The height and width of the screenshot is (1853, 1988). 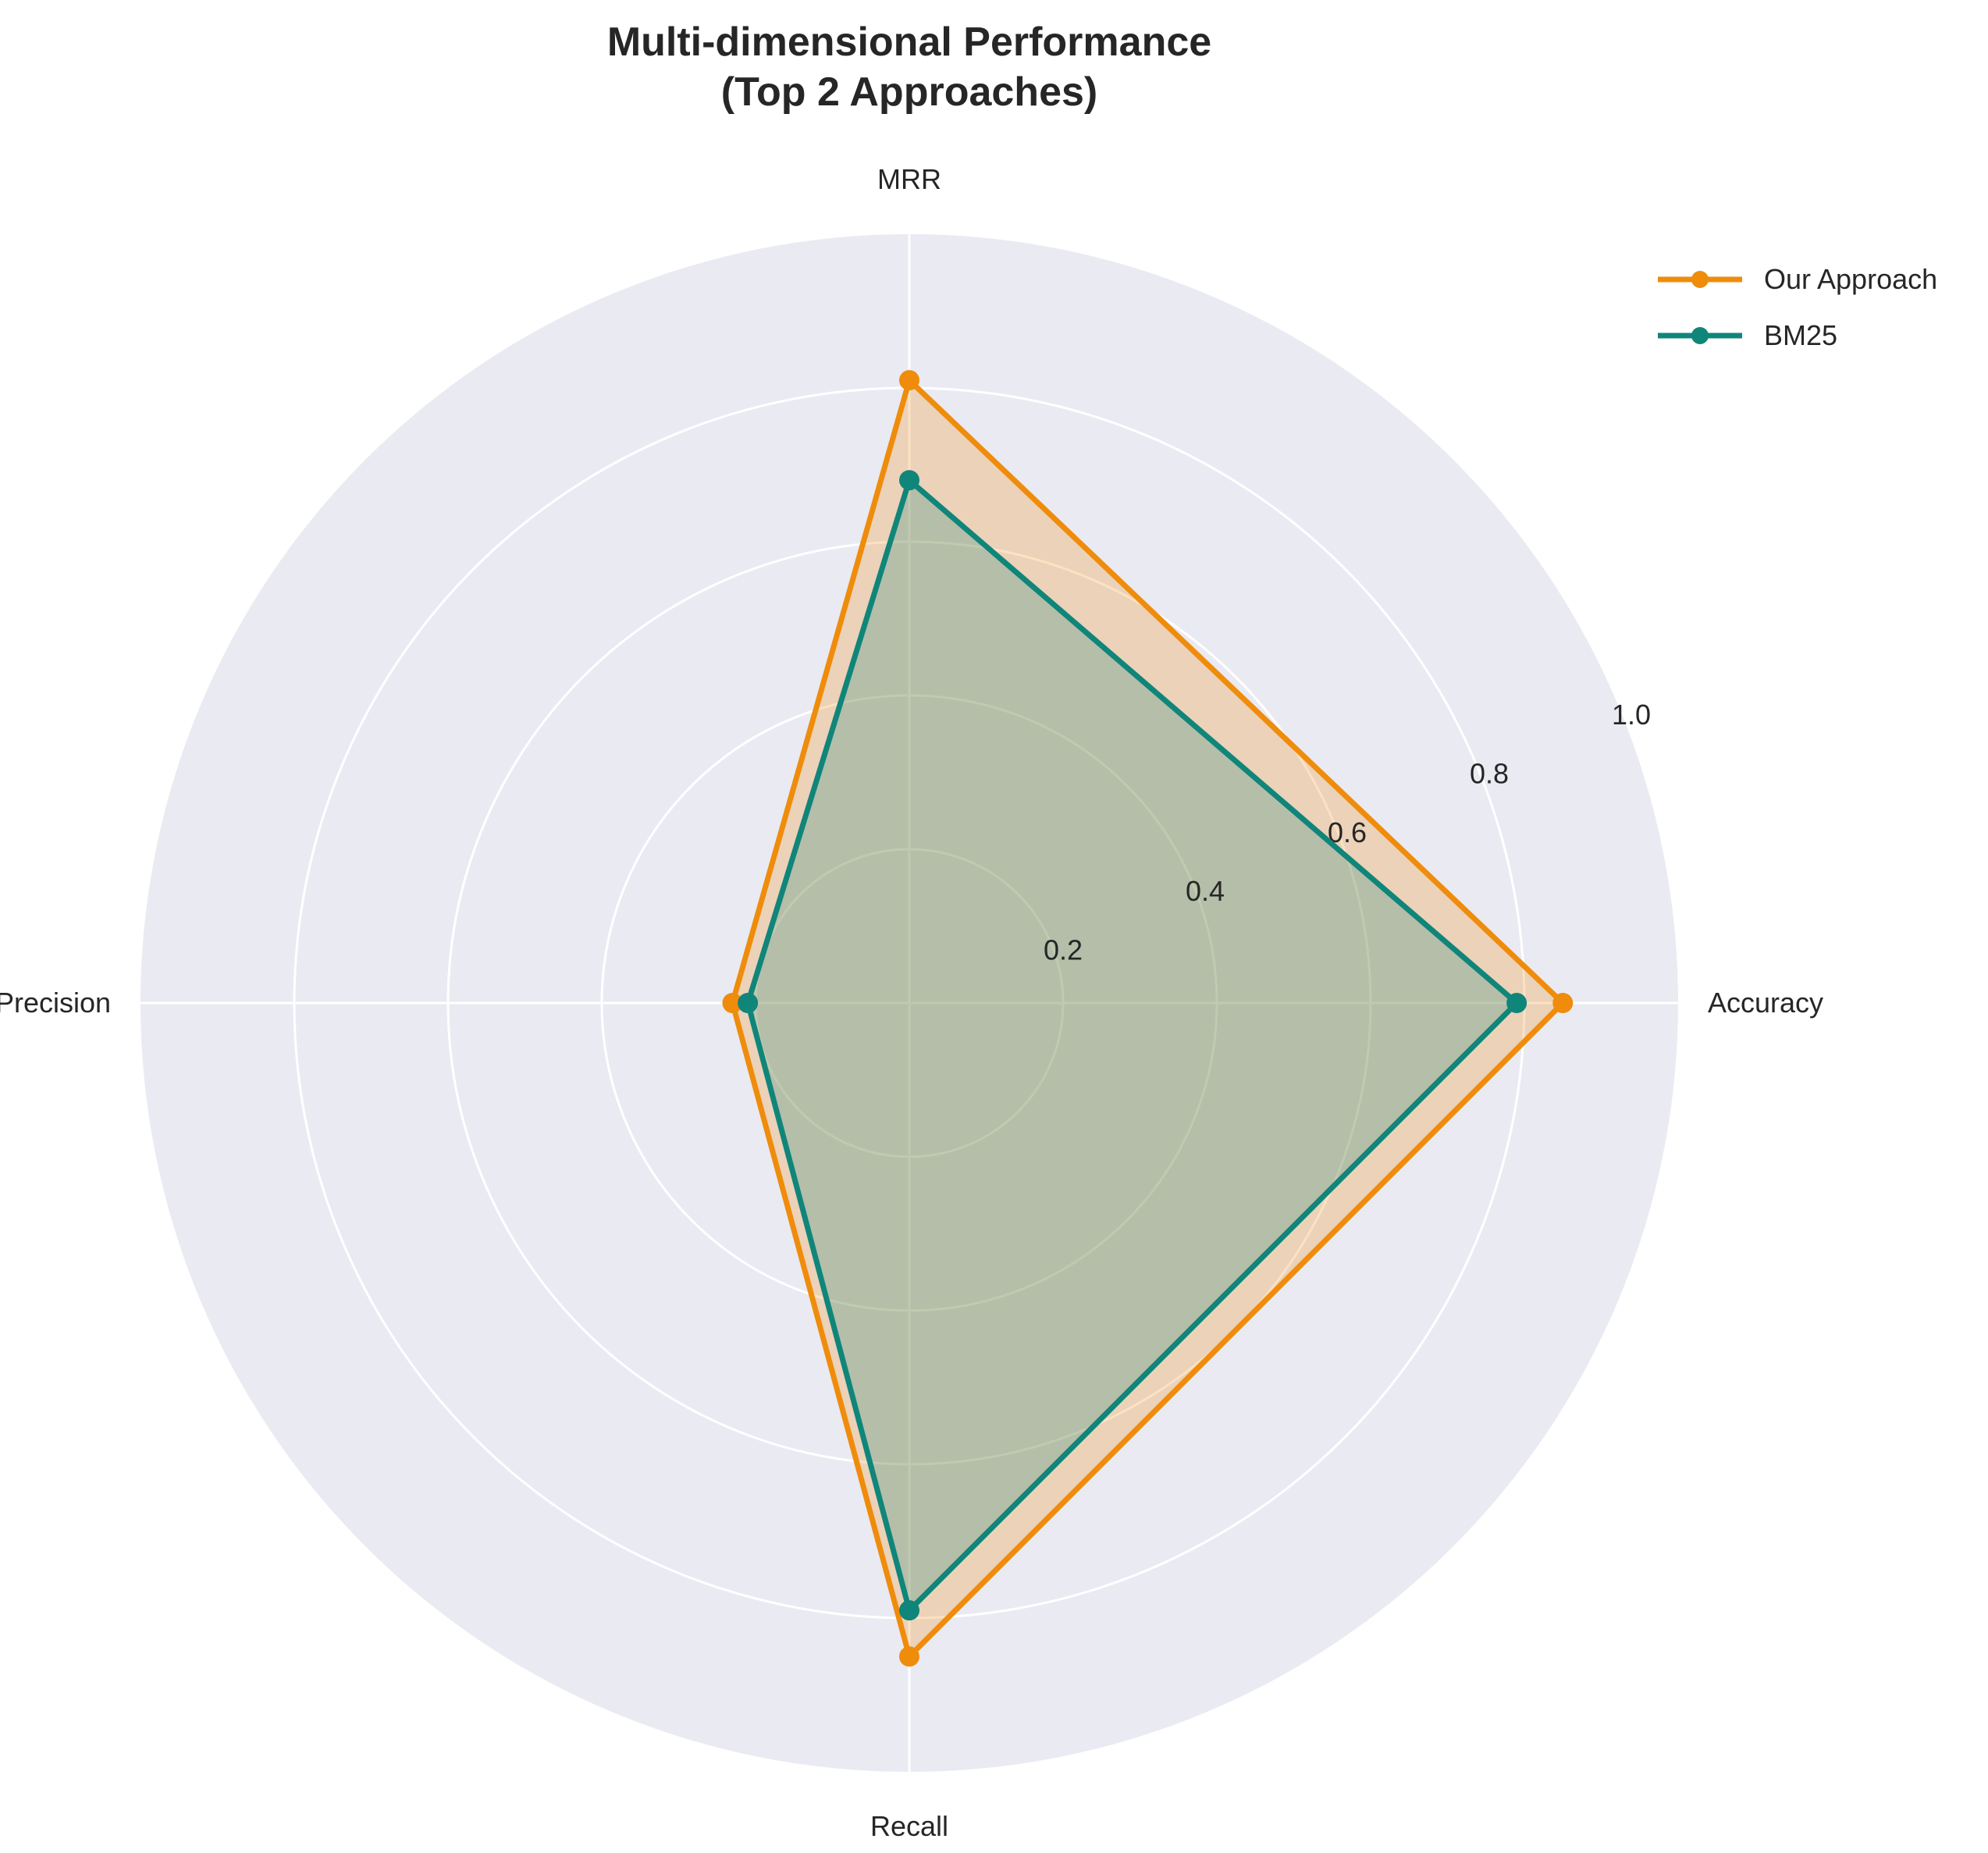 I want to click on legend-label-bm25: BM25, so click(x=1801, y=335).